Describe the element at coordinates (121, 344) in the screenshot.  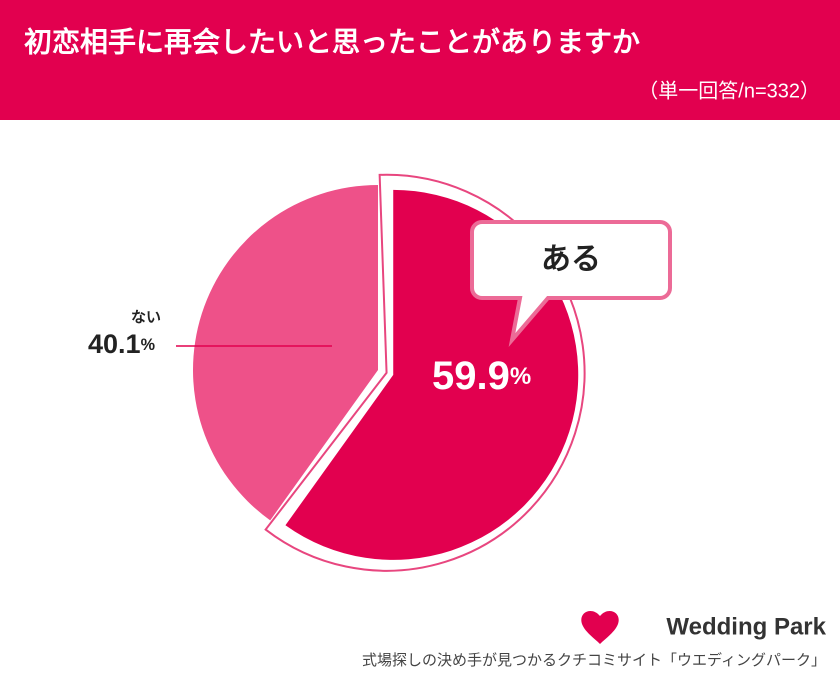
I see `value-label: 40.1%` at that location.